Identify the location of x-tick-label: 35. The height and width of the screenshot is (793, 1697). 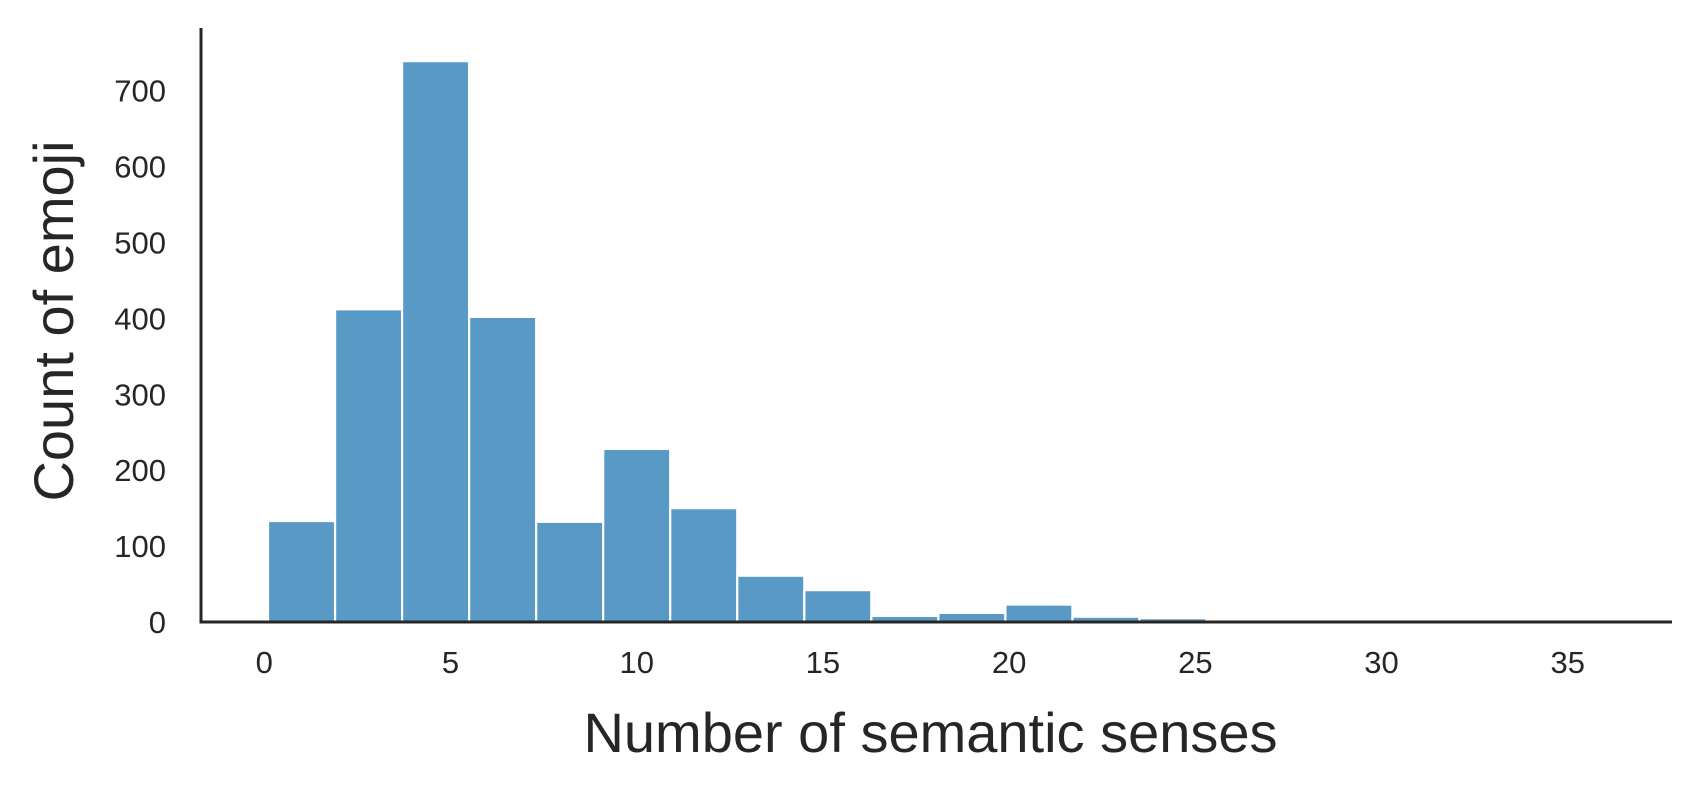
(1567, 662).